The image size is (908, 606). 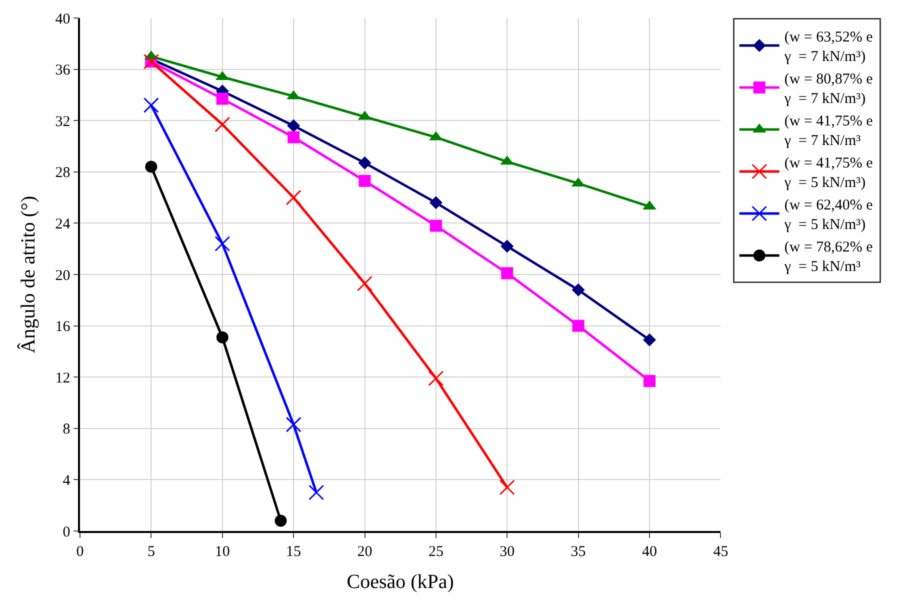 I want to click on x-tick-label: 35, so click(x=578, y=552).